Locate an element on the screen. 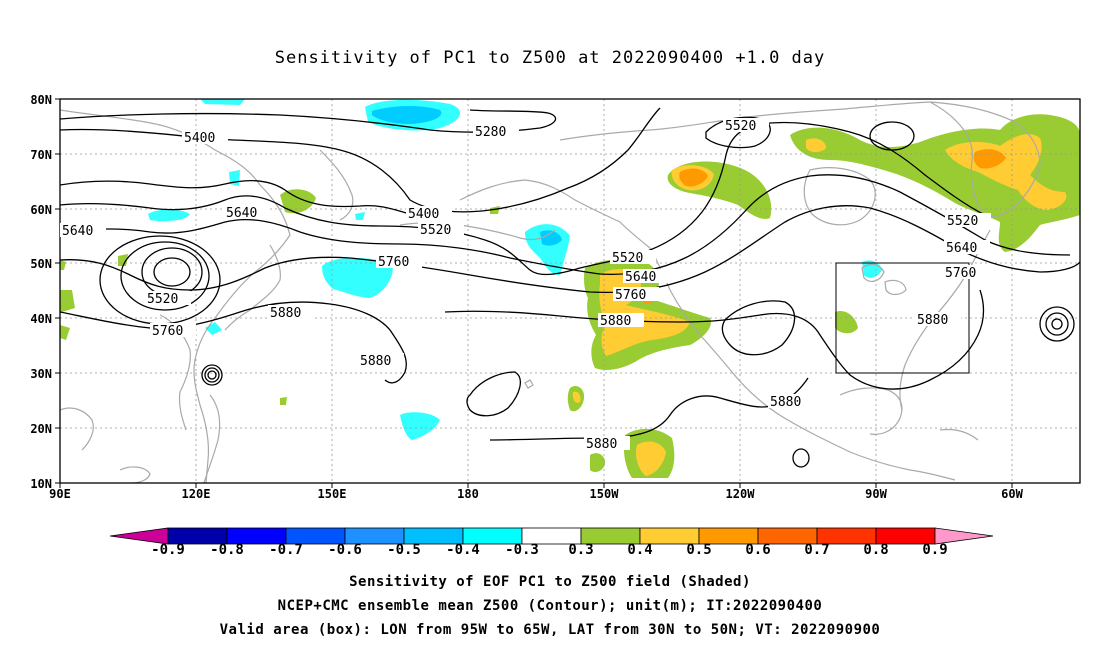 The height and width of the screenshot is (650, 1100). lat-label: 60N is located at coordinates (41, 210).